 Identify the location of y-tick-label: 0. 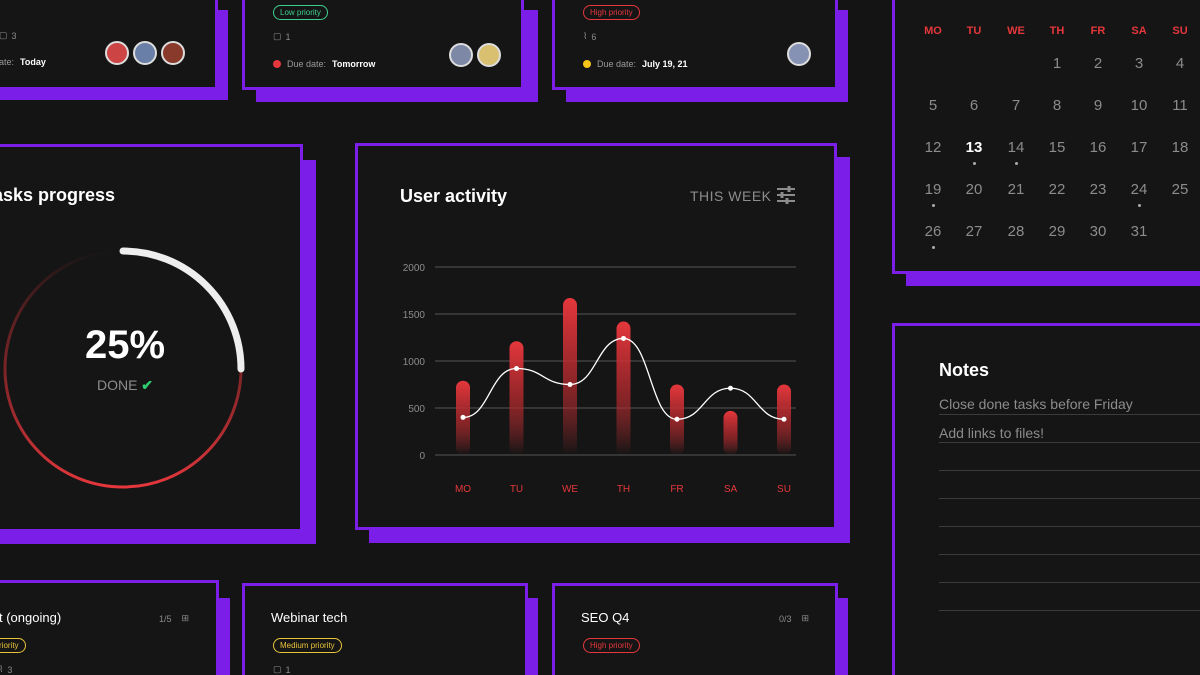
(422, 456).